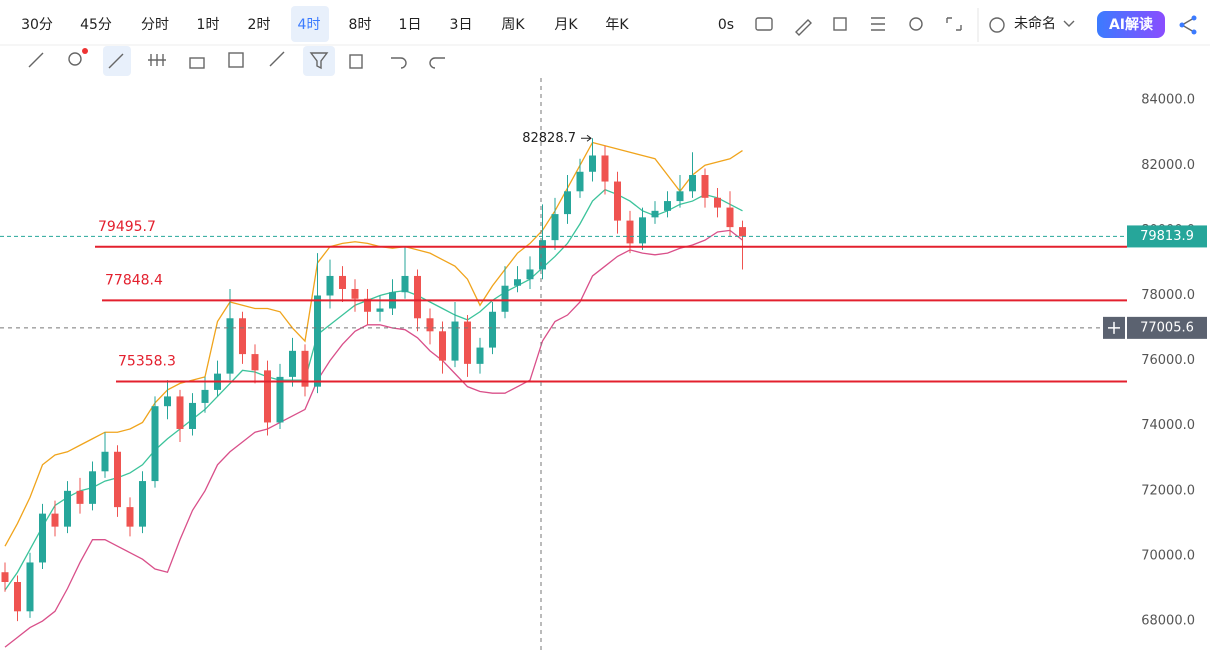 The image size is (1210, 652). What do you see at coordinates (399, 63) in the screenshot?
I see `undo-icon` at bounding box center [399, 63].